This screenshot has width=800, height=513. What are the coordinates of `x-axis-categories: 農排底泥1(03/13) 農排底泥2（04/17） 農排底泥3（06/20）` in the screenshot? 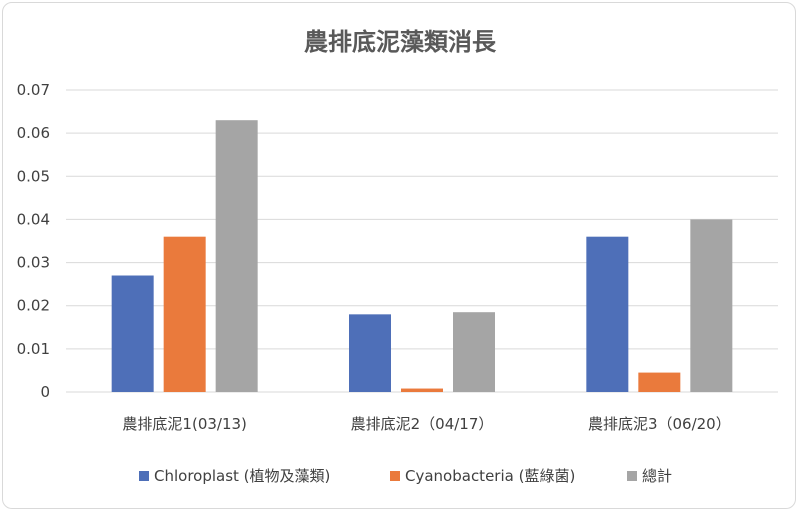 It's located at (426, 424).